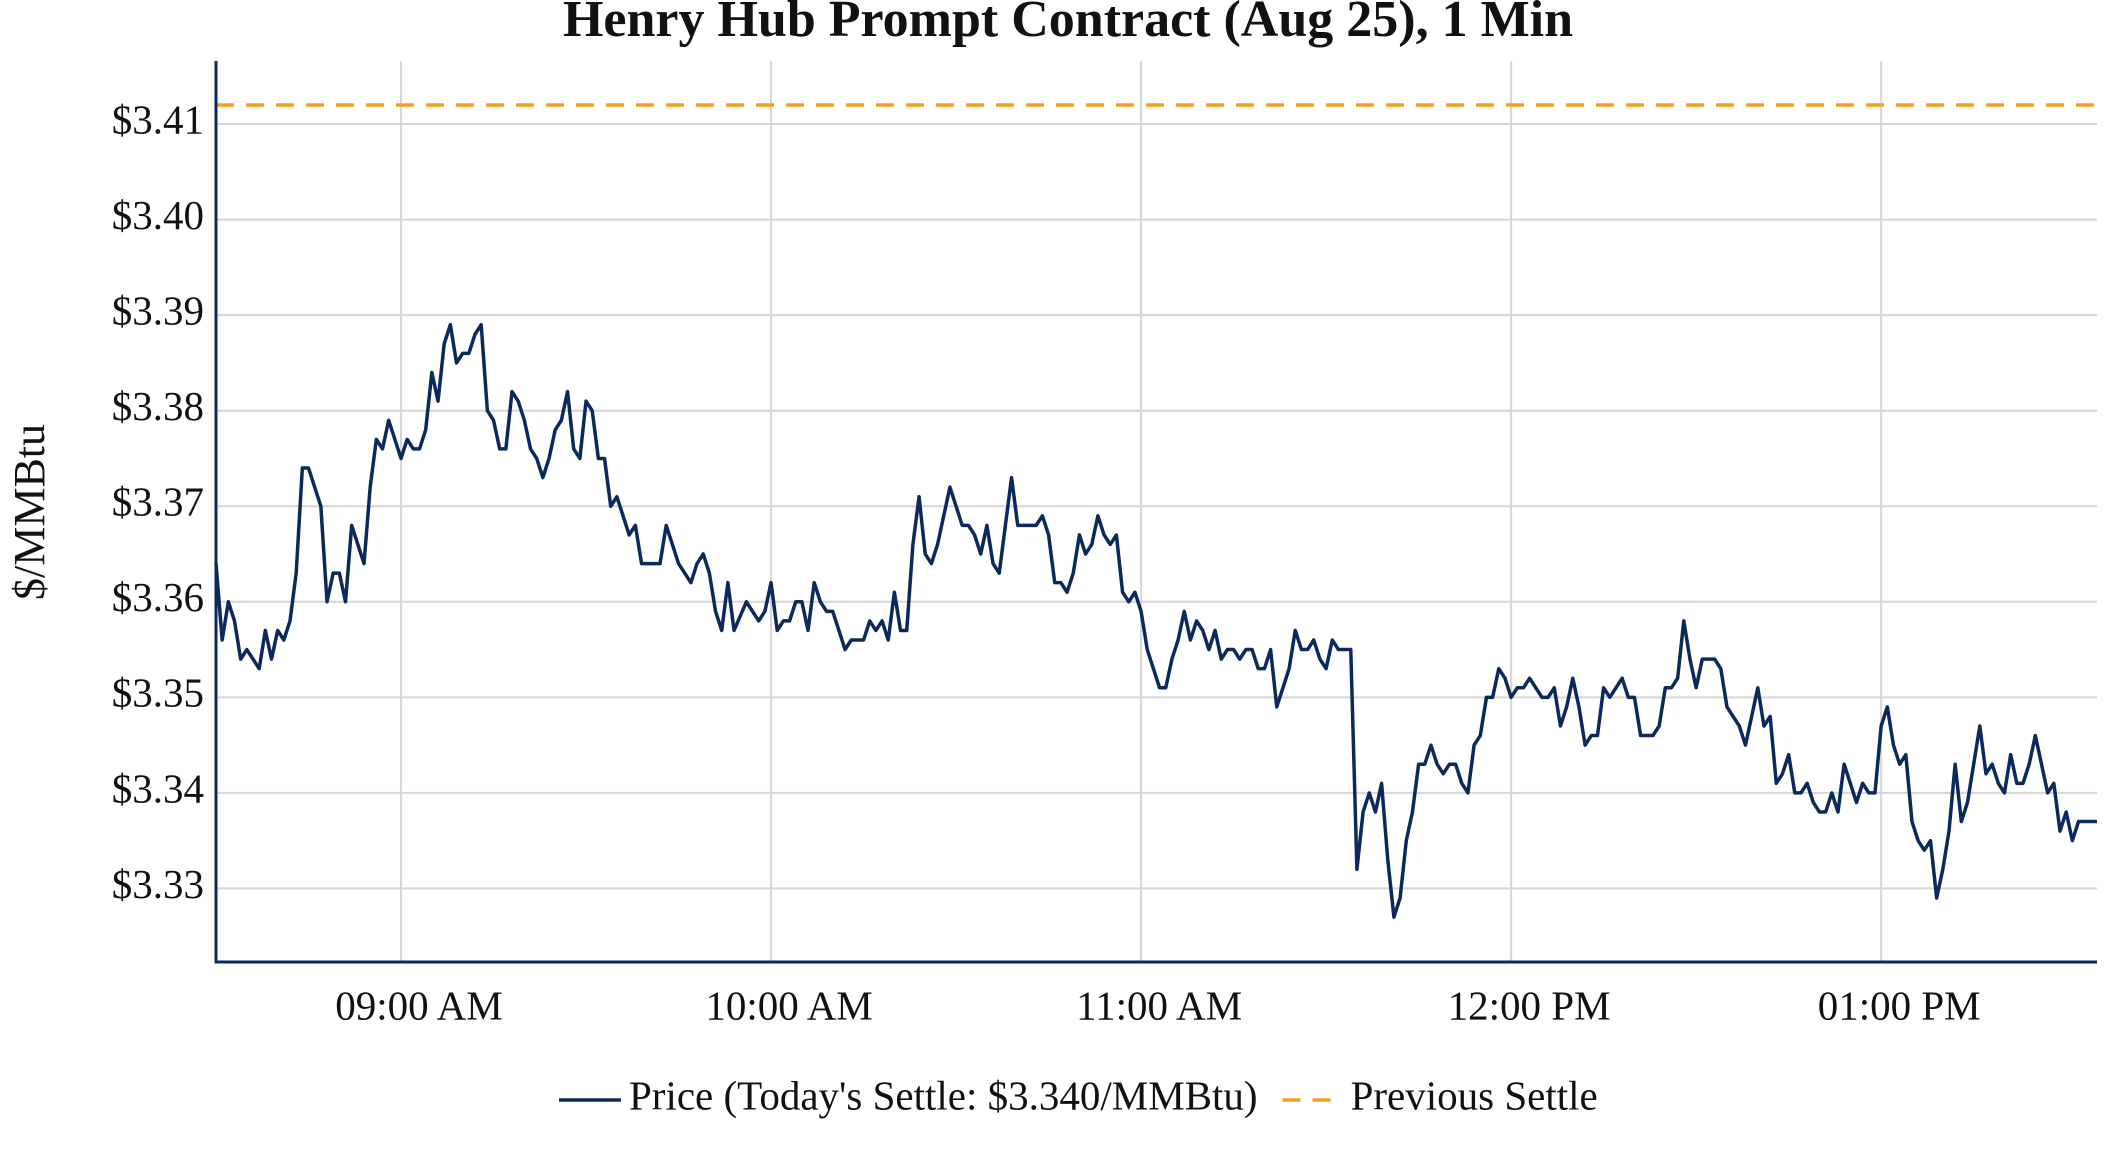 This screenshot has width=2112, height=1152. Describe the element at coordinates (418, 1005) in the screenshot. I see `x-tick-label: 09:00 AM` at that location.